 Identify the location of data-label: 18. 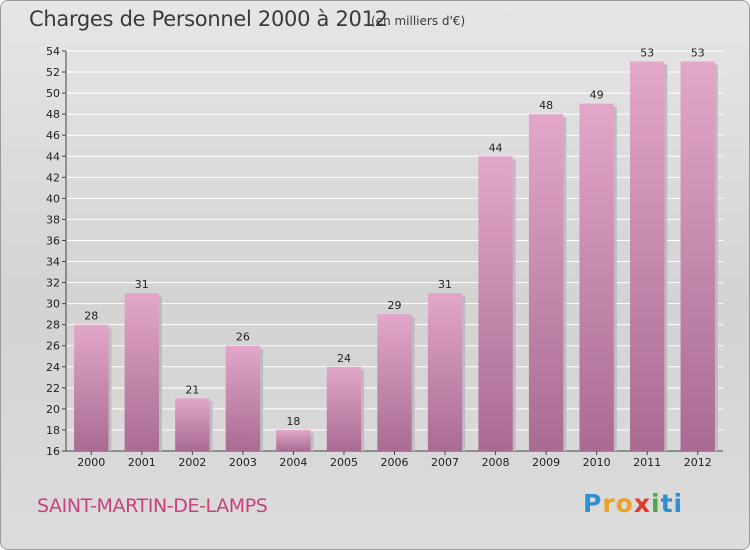
(293, 421).